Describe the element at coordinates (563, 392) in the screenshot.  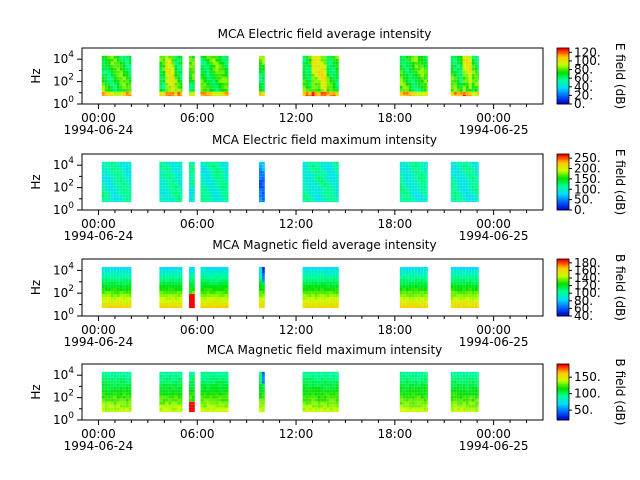
I see `colorbar-frame` at that location.